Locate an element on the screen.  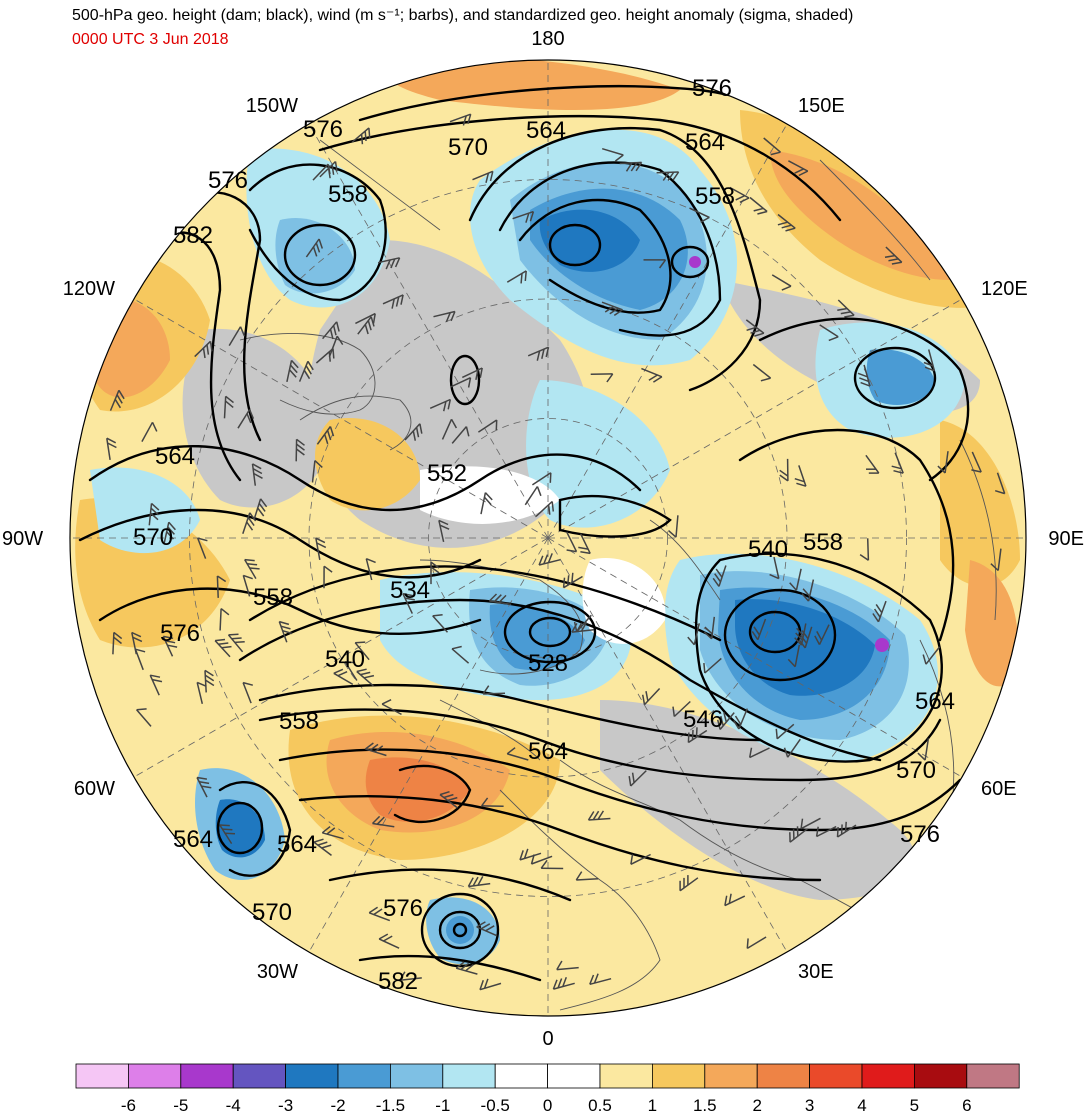
coast-scandinavia is located at coordinates (580, 900).